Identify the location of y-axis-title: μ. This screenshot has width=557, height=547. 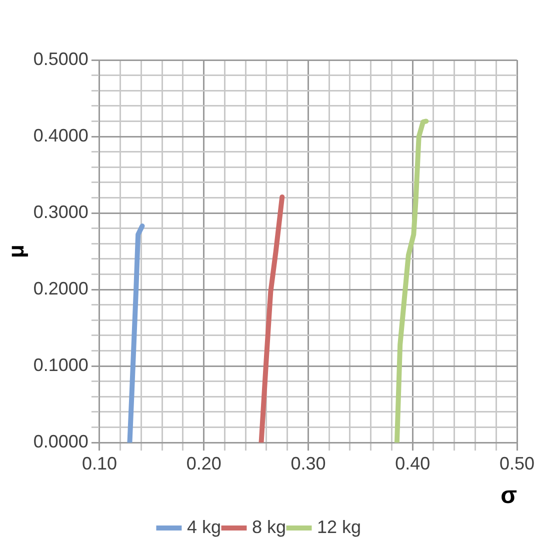
(15, 251).